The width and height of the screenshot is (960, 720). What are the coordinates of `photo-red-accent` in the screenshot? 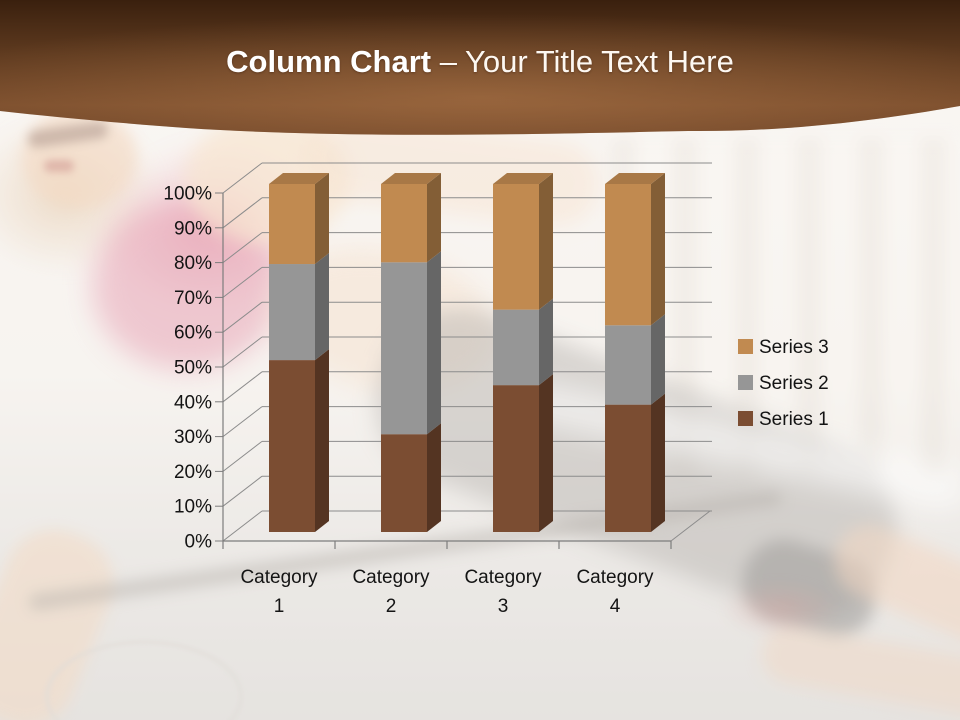 It's located at (780, 609).